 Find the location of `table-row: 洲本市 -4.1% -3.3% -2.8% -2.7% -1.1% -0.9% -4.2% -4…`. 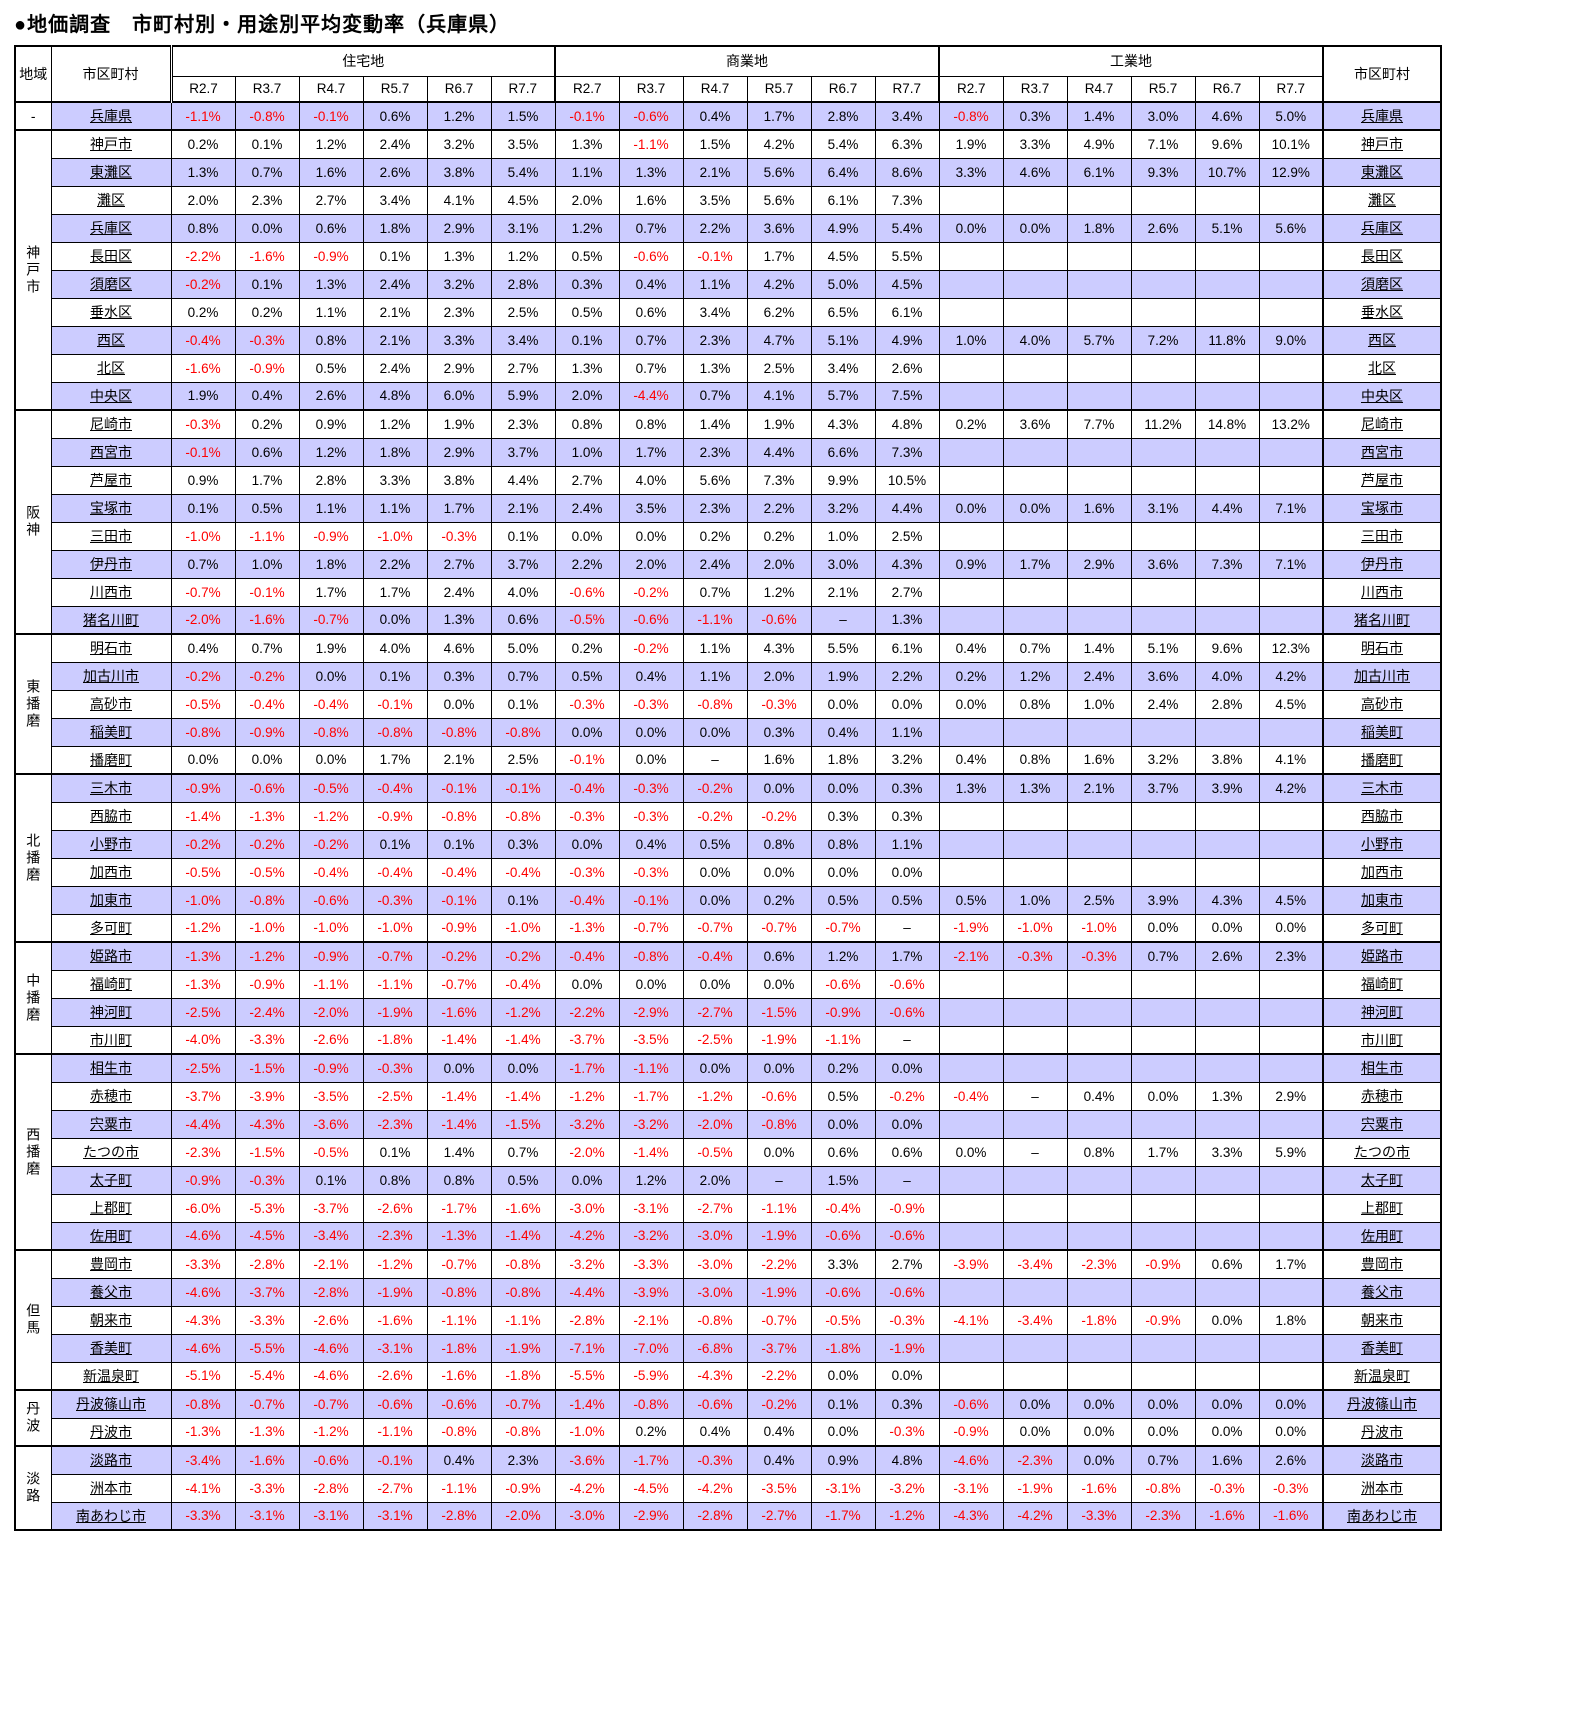

table-row: 洲本市 -4.1% -3.3% -2.8% -2.7% -1.1% -0.9% -4.2% -4… is located at coordinates (728, 1488).